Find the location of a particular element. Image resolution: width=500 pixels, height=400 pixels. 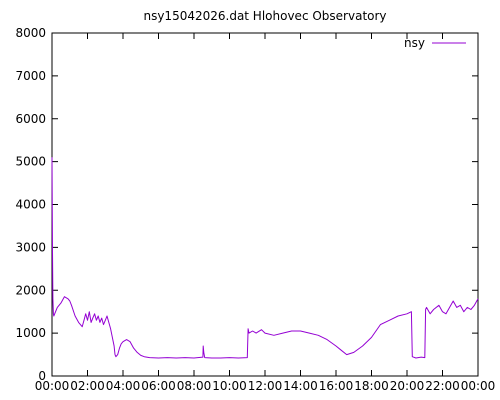

chart-title: nsy15042026.dat Hlohovec Observatory is located at coordinates (264, 16).